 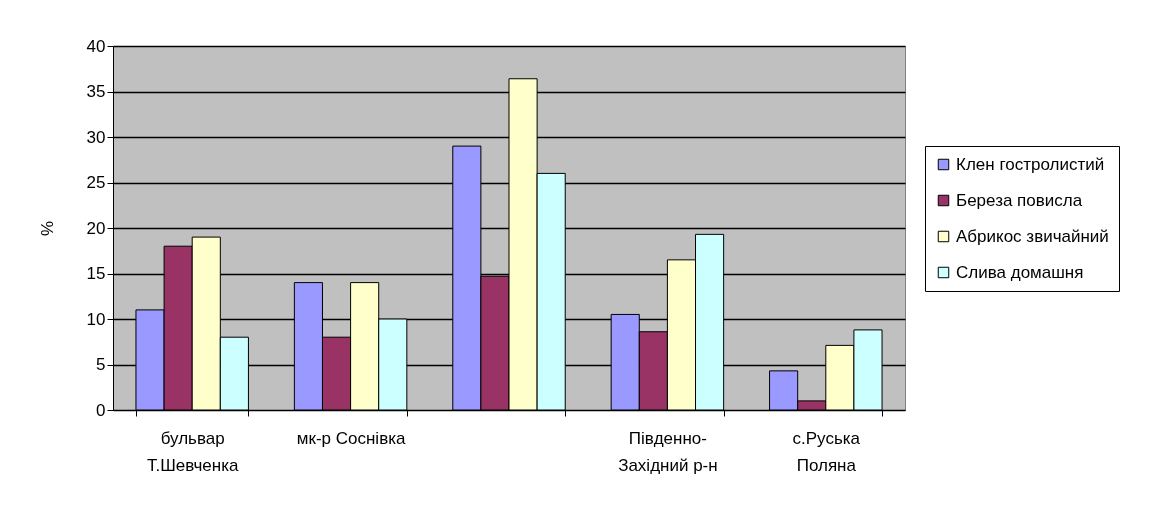 What do you see at coordinates (101, 410) in the screenshot?
I see `y-tick-label: 0` at bounding box center [101, 410].